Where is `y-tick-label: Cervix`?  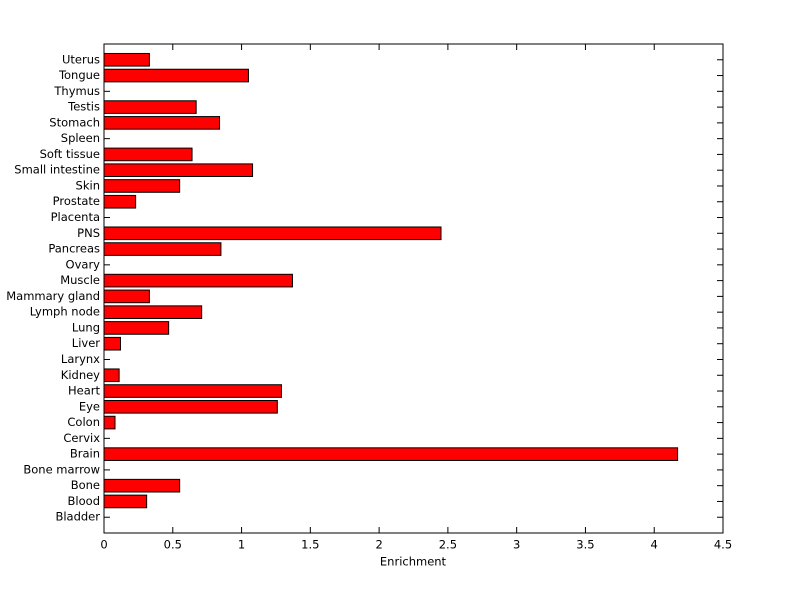 y-tick-label: Cervix is located at coordinates (81, 438).